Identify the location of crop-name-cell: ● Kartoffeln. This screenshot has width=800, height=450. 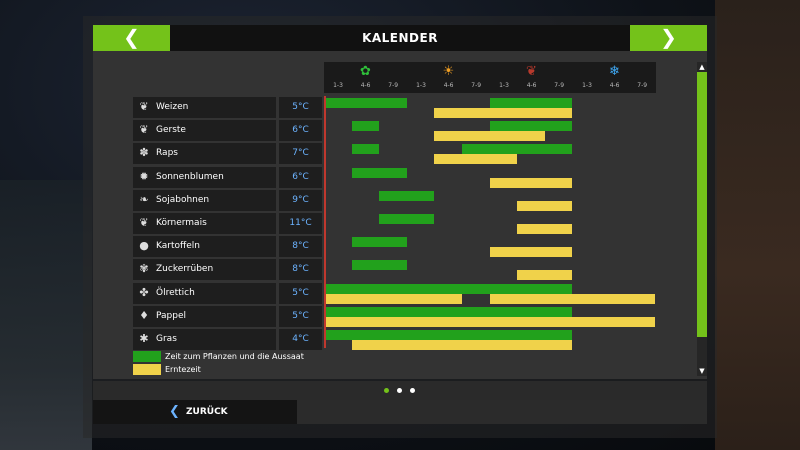
(204, 247).